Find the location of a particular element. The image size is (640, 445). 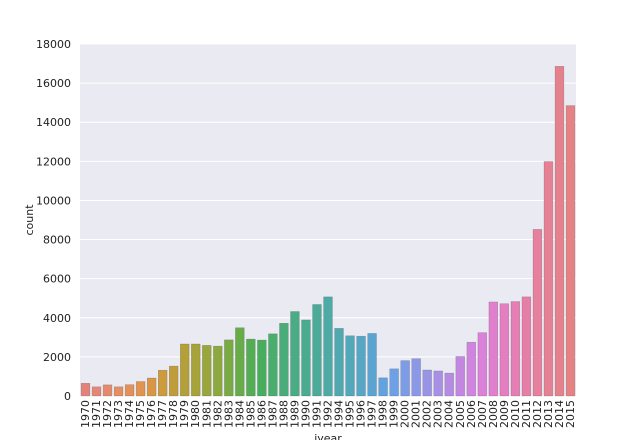

bar-1973 is located at coordinates (118, 391).